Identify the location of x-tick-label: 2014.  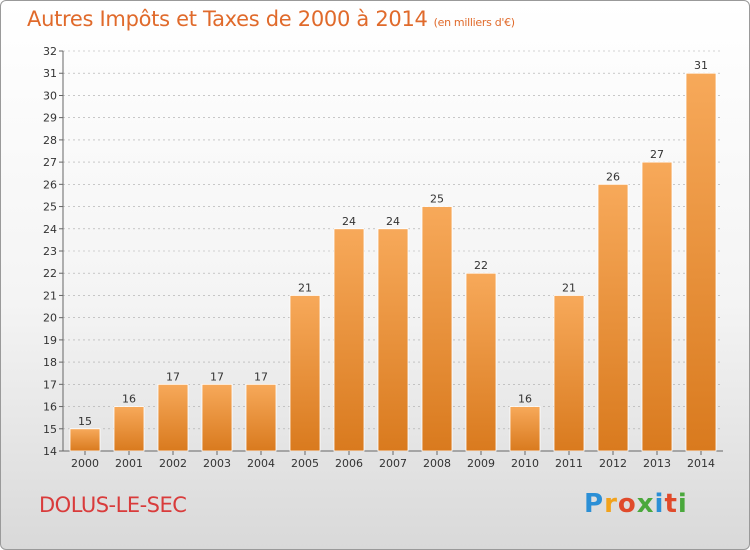
(701, 463).